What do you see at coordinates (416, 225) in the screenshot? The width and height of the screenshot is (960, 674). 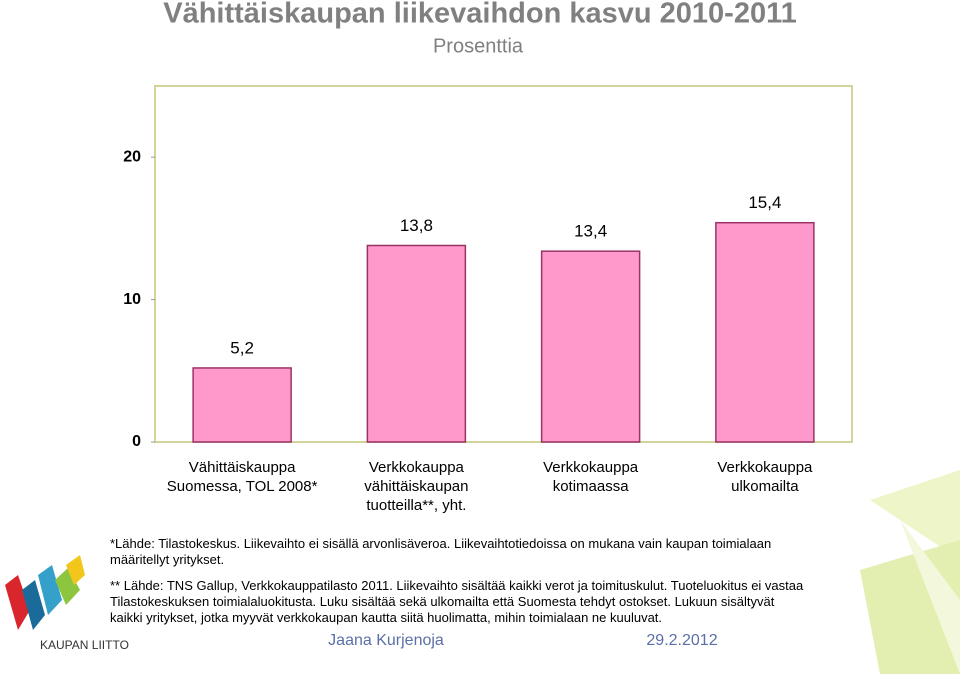 I see `value-label: 13,8` at bounding box center [416, 225].